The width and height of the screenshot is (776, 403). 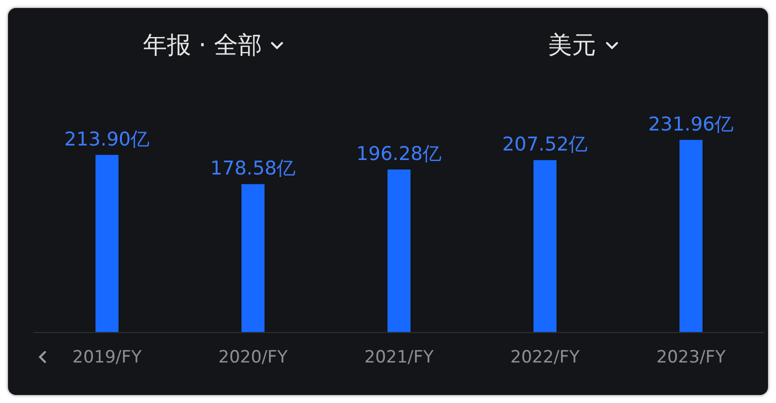 What do you see at coordinates (691, 124) in the screenshot?
I see `data-label: 231.96亿` at bounding box center [691, 124].